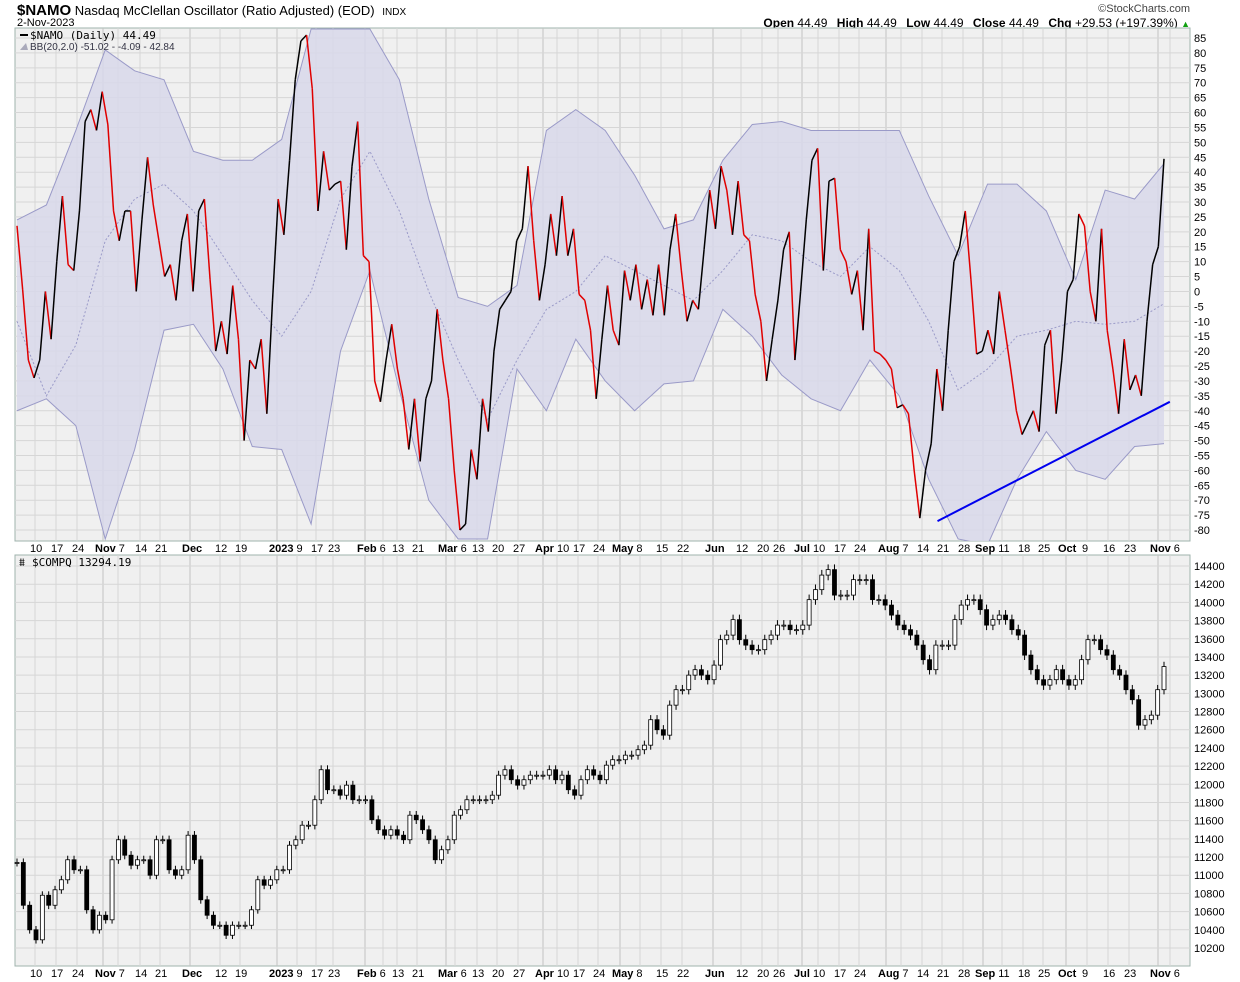 The image size is (1240, 982). Describe the element at coordinates (1144, 9) in the screenshot. I see `brand-link: ©StockCharts.com` at that location.